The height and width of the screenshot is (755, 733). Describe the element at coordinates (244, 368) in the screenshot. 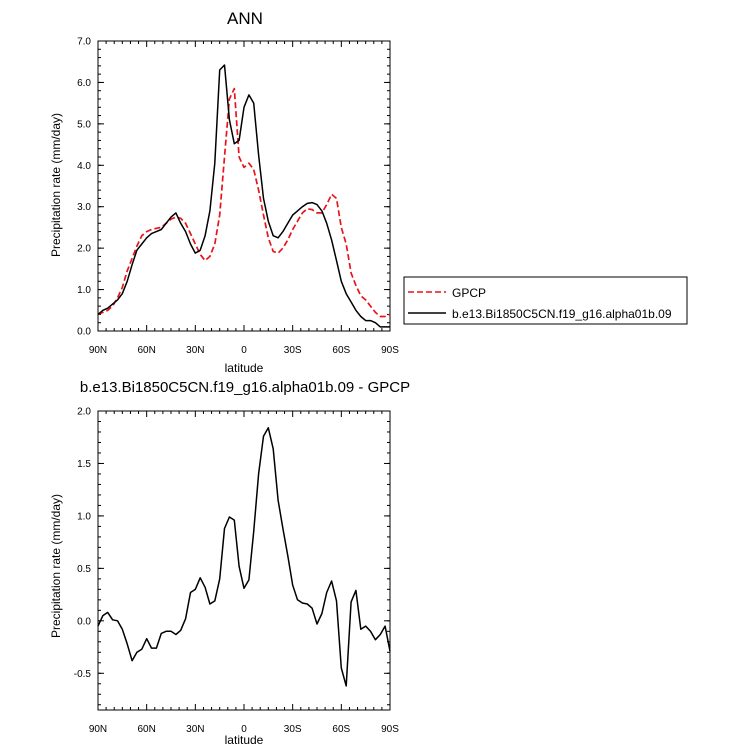

I see `panel-1-xlabel: latitude` at that location.